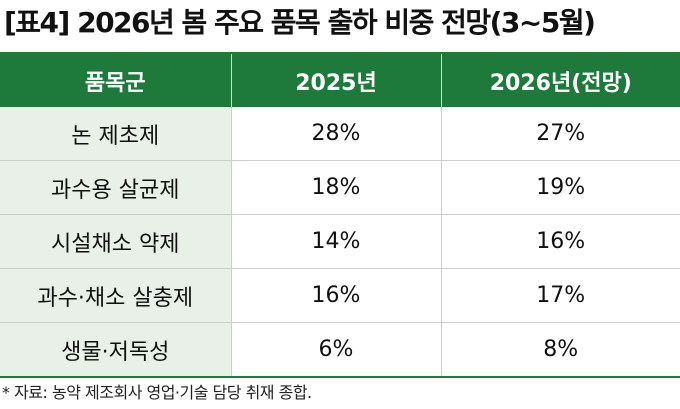 The width and height of the screenshot is (680, 409). What do you see at coordinates (335, 134) in the screenshot?
I see `row-2025-value: 28%` at bounding box center [335, 134].